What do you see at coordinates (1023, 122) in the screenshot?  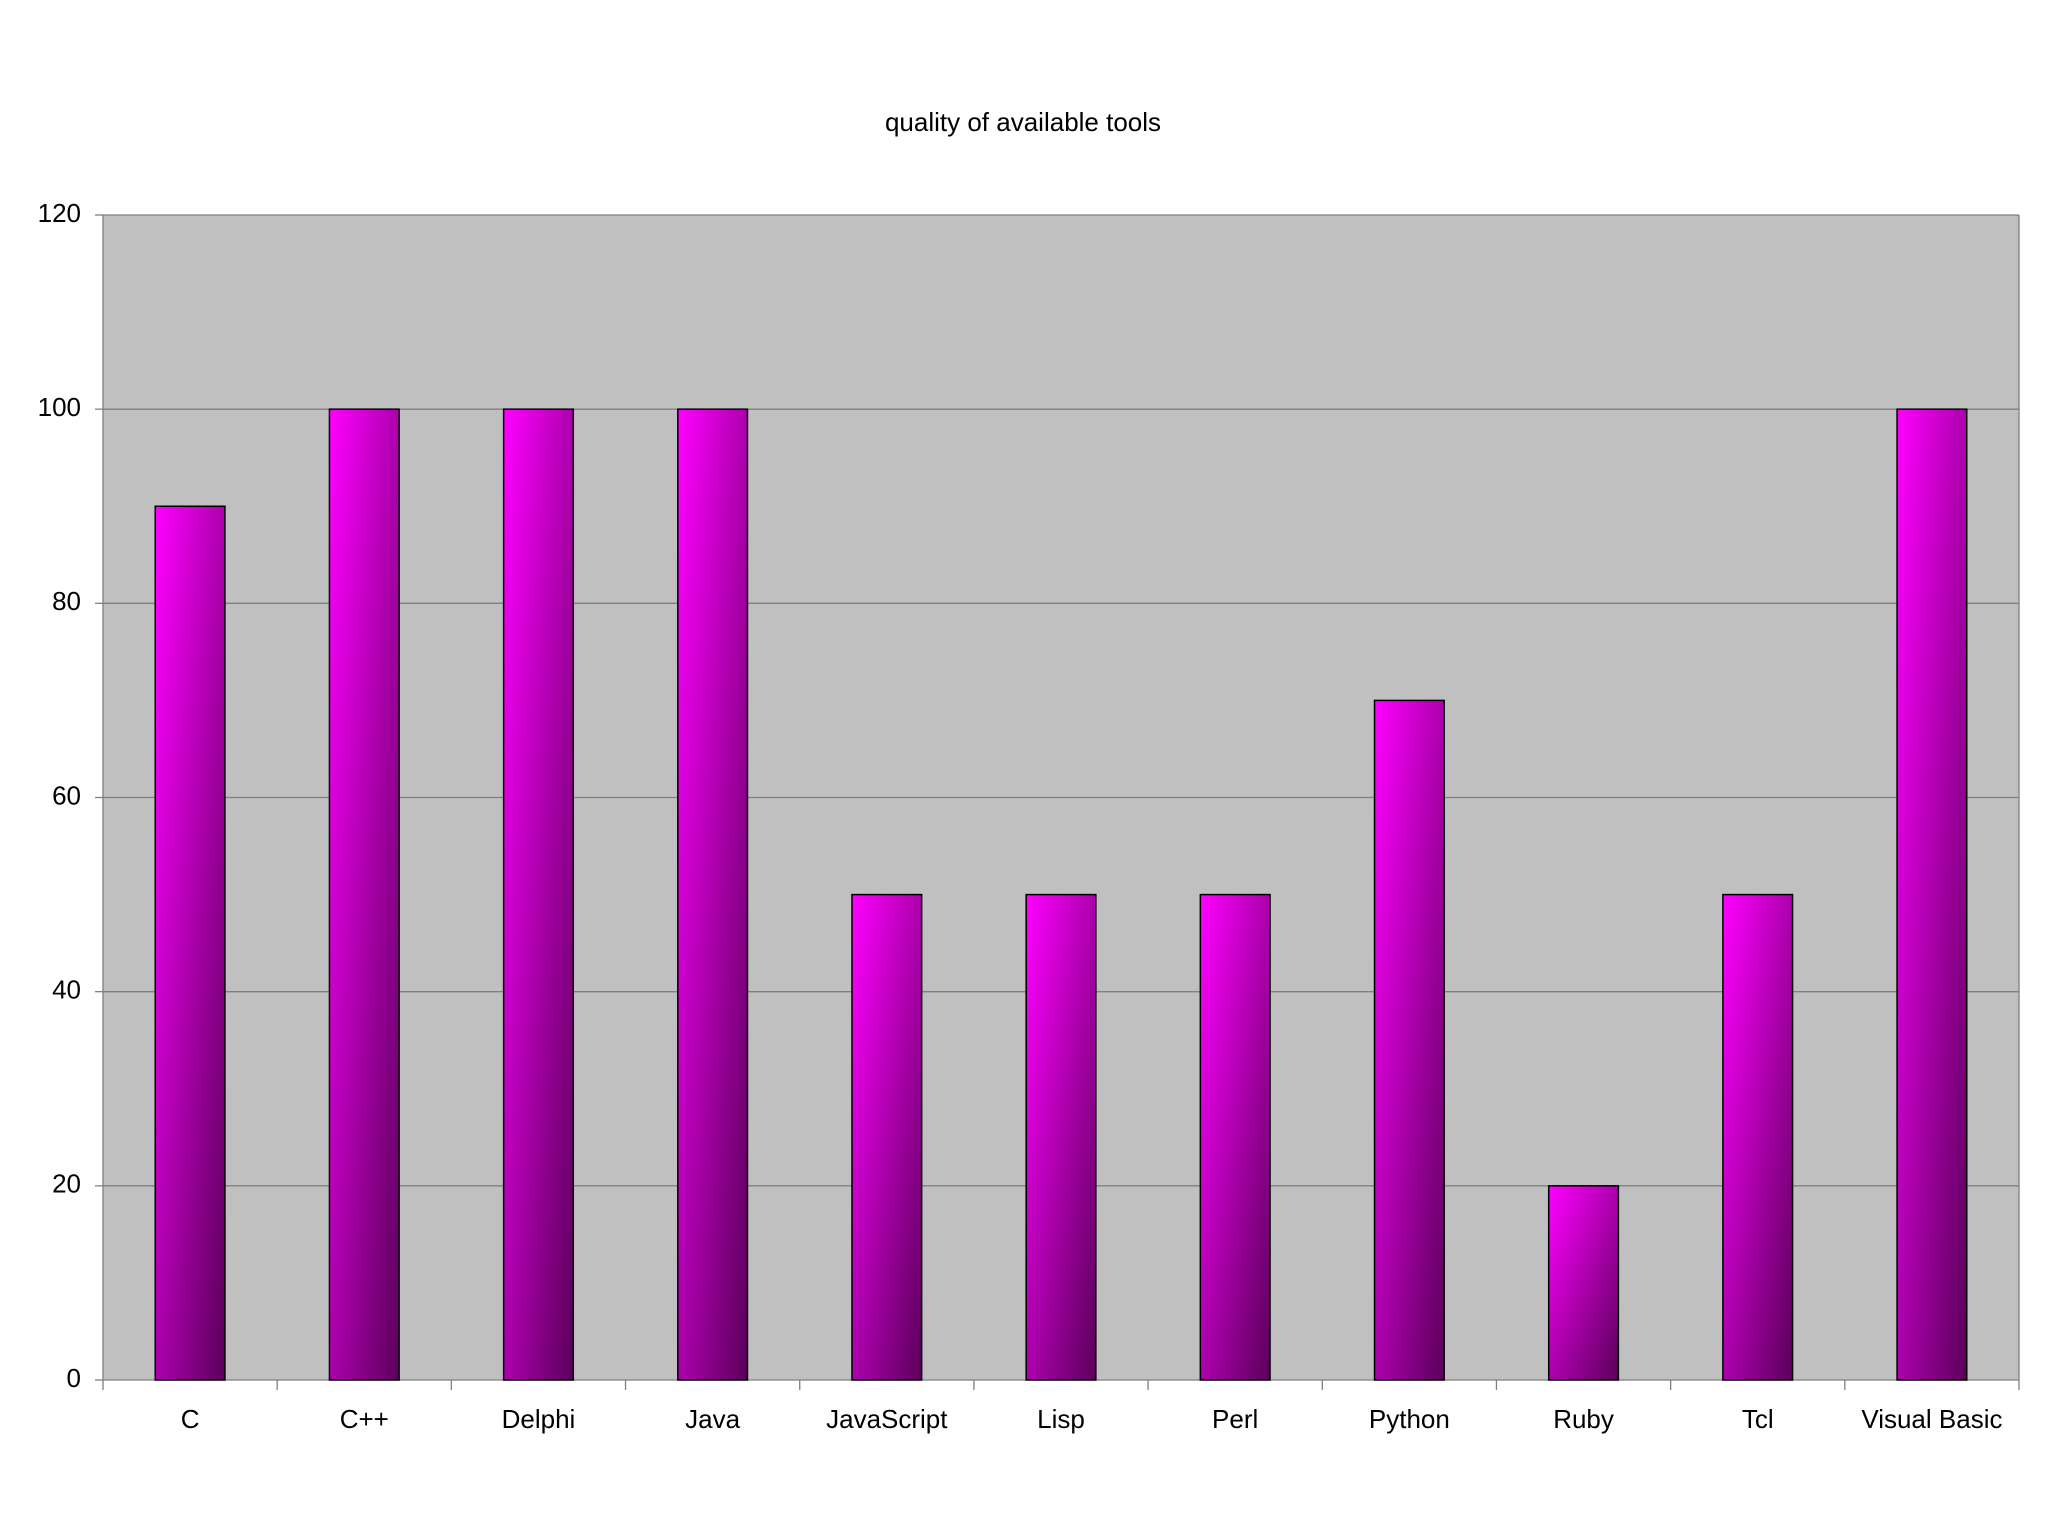 I see `chart-title: quality of available tools` at bounding box center [1023, 122].